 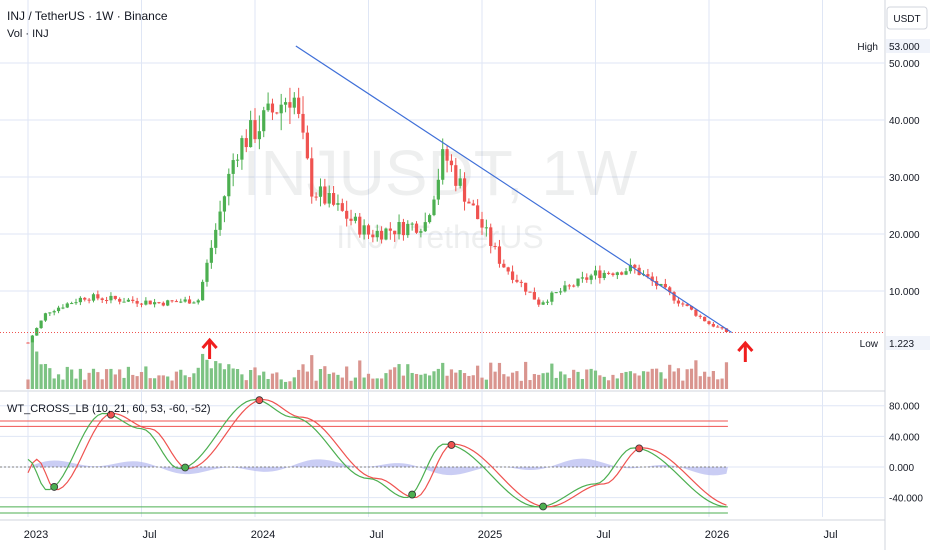 I want to click on up-arrow-right, so click(x=745, y=351).